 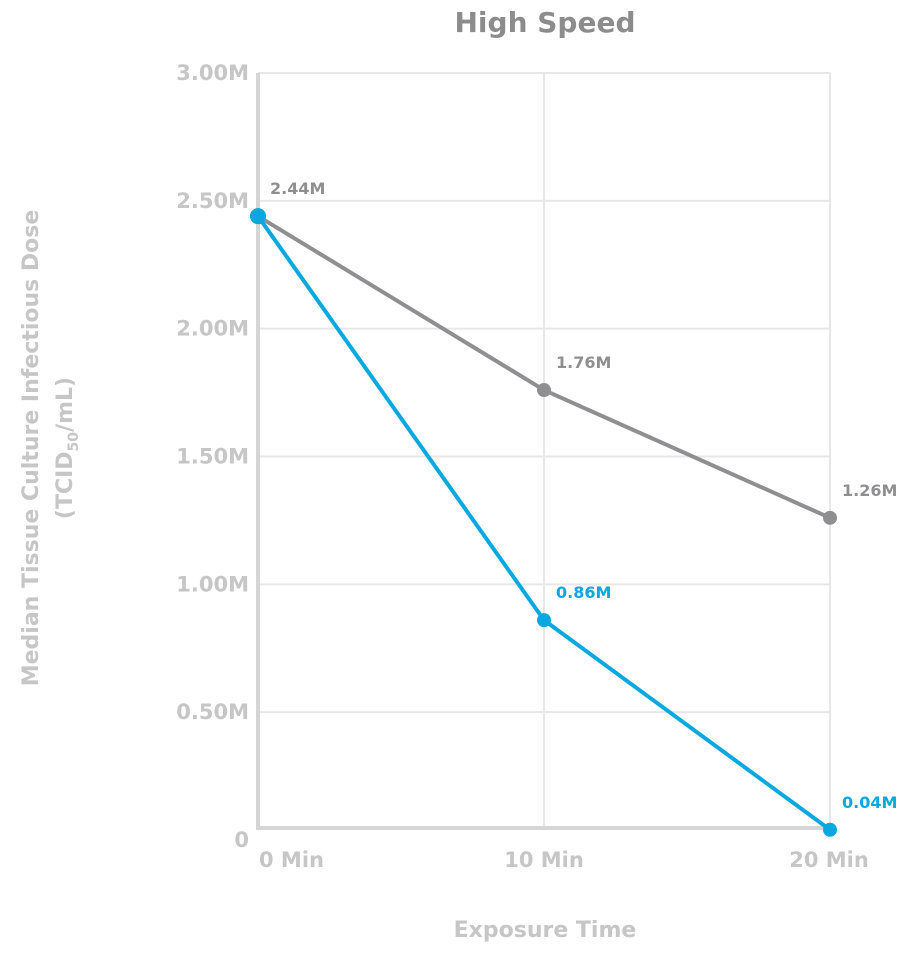 What do you see at coordinates (241, 840) in the screenshot?
I see `y-tick-label: 0` at bounding box center [241, 840].